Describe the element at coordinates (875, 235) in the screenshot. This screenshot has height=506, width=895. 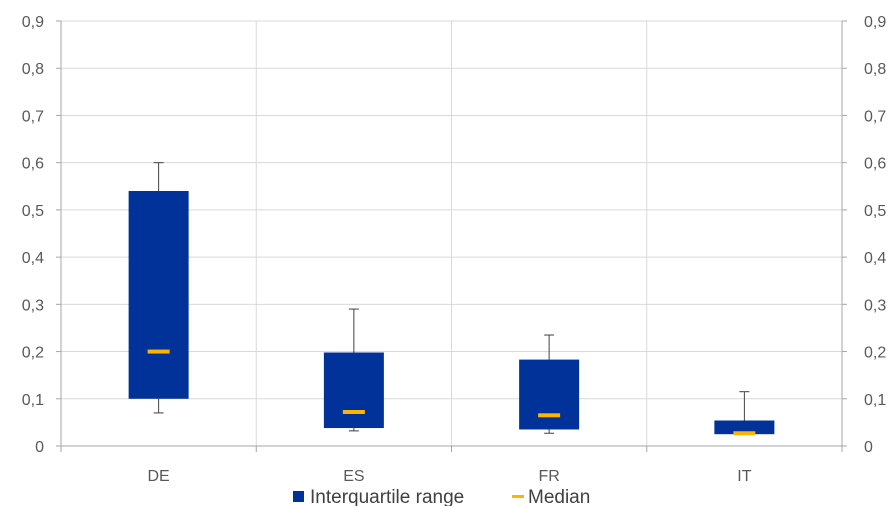
I see `right-y-axis-ticks: 0 0,1 0,2 0,3 0,4 0,5 0,6 0,7 0,8 0,9` at that location.